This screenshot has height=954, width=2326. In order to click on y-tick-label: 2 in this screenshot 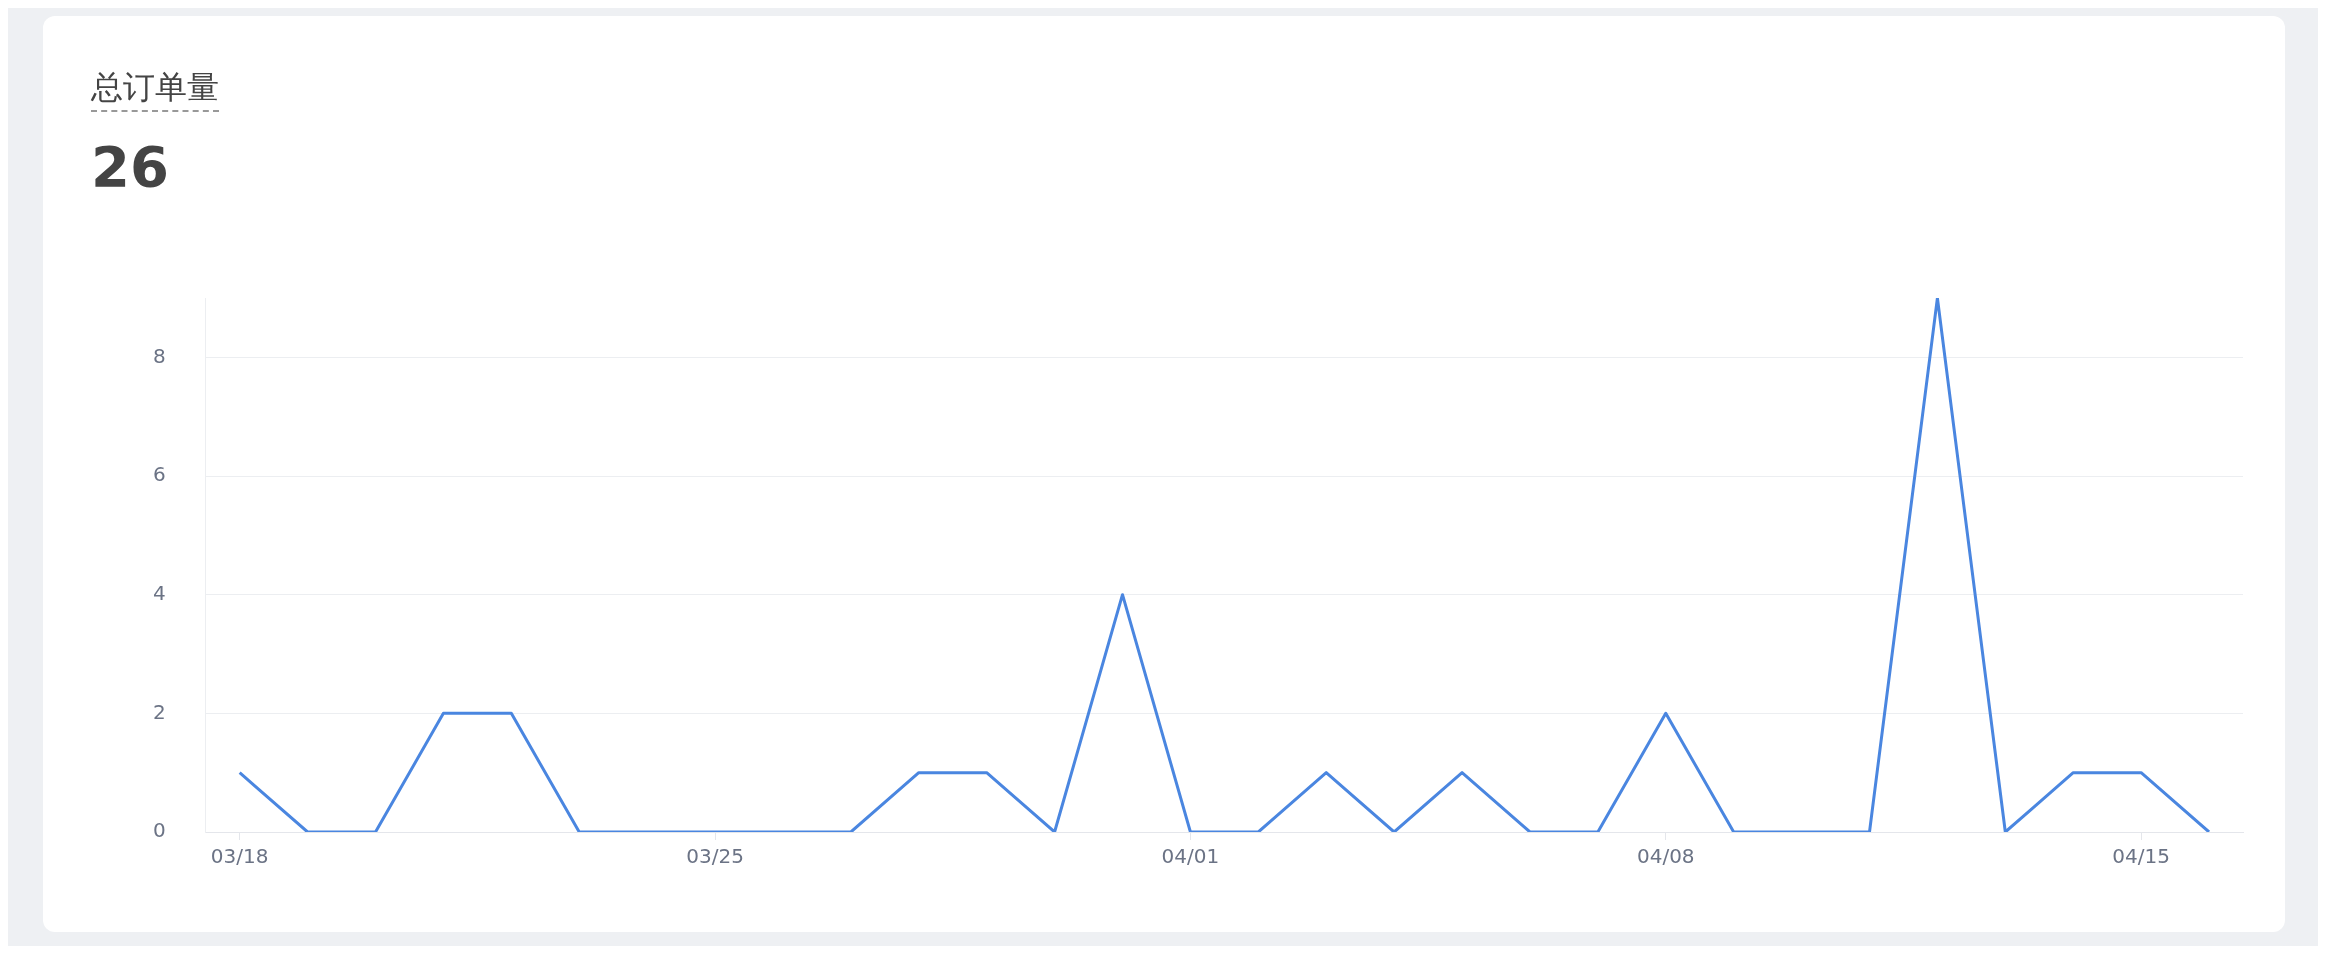, I will do `click(159, 711)`.